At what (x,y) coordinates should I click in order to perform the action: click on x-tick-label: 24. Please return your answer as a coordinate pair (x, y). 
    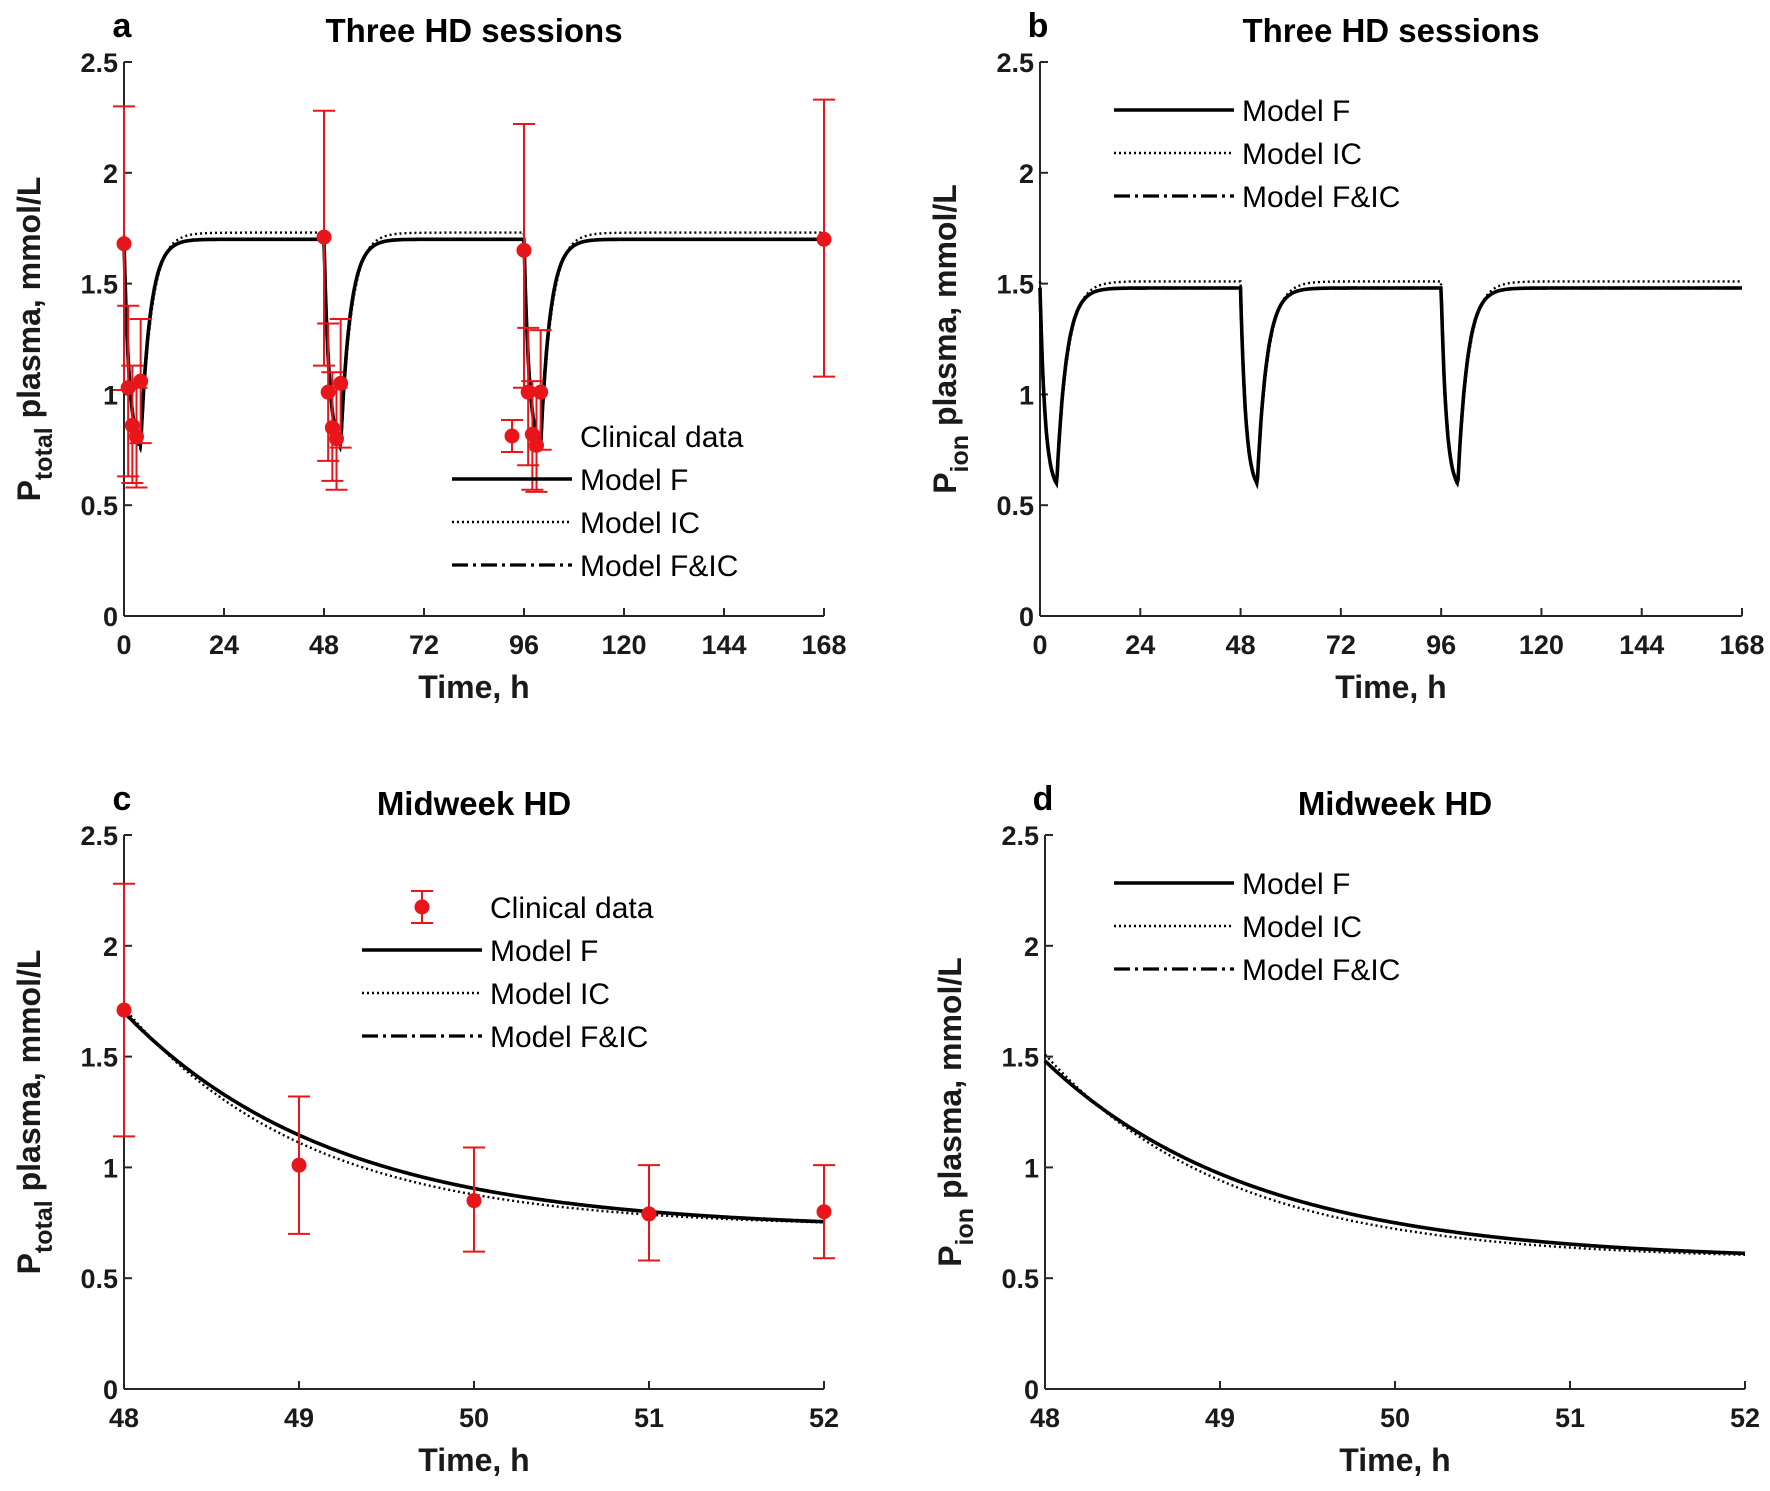
    Looking at the image, I should click on (224, 645).